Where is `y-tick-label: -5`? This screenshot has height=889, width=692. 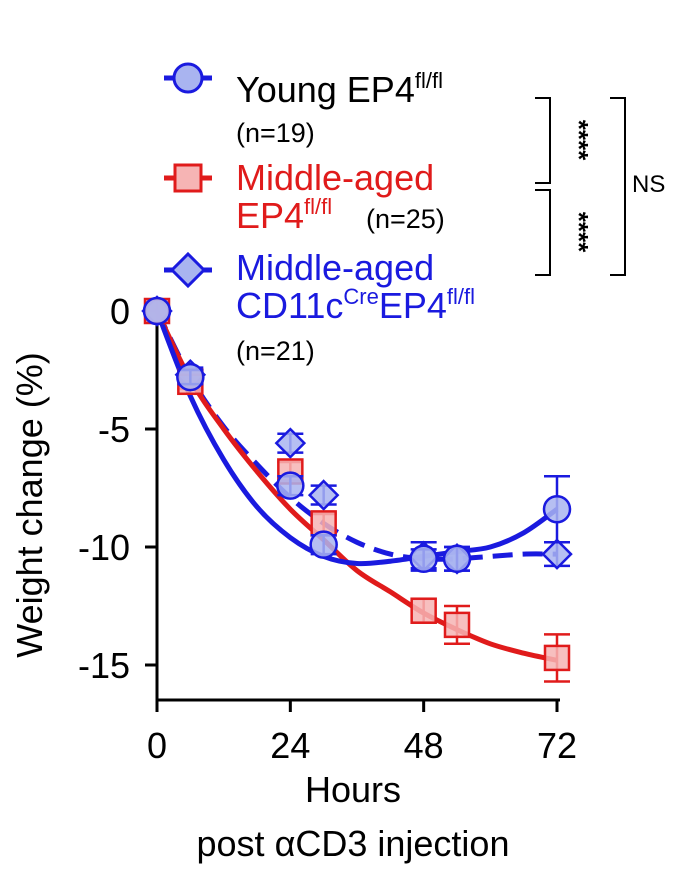 y-tick-label: -5 is located at coordinates (114, 429).